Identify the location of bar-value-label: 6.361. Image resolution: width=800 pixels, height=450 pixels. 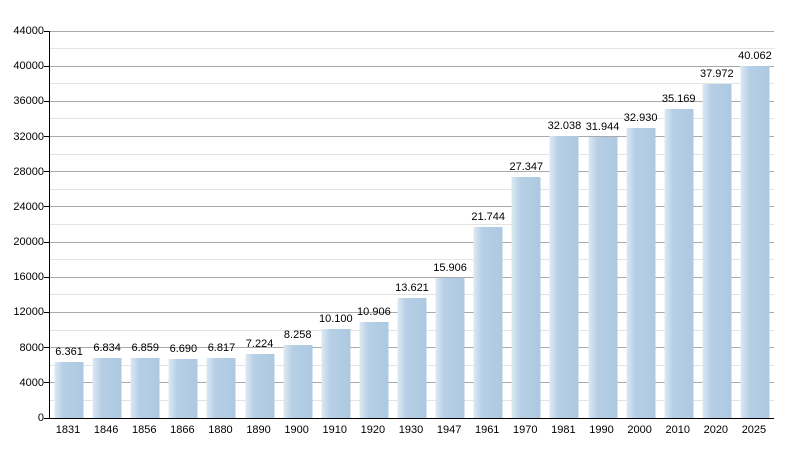
(69, 352).